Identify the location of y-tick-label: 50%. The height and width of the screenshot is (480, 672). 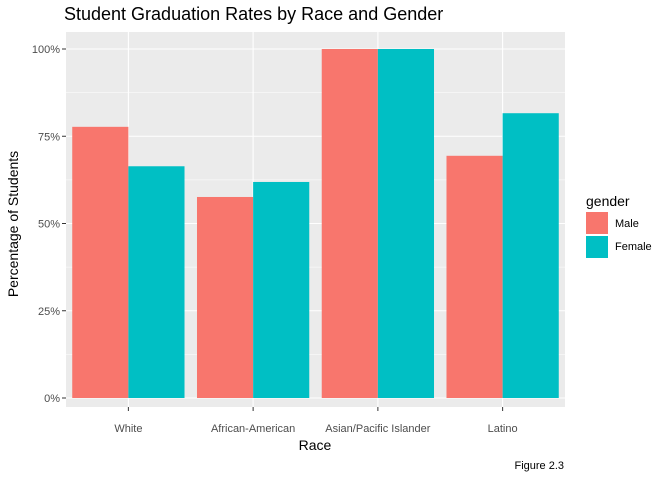
(49, 225).